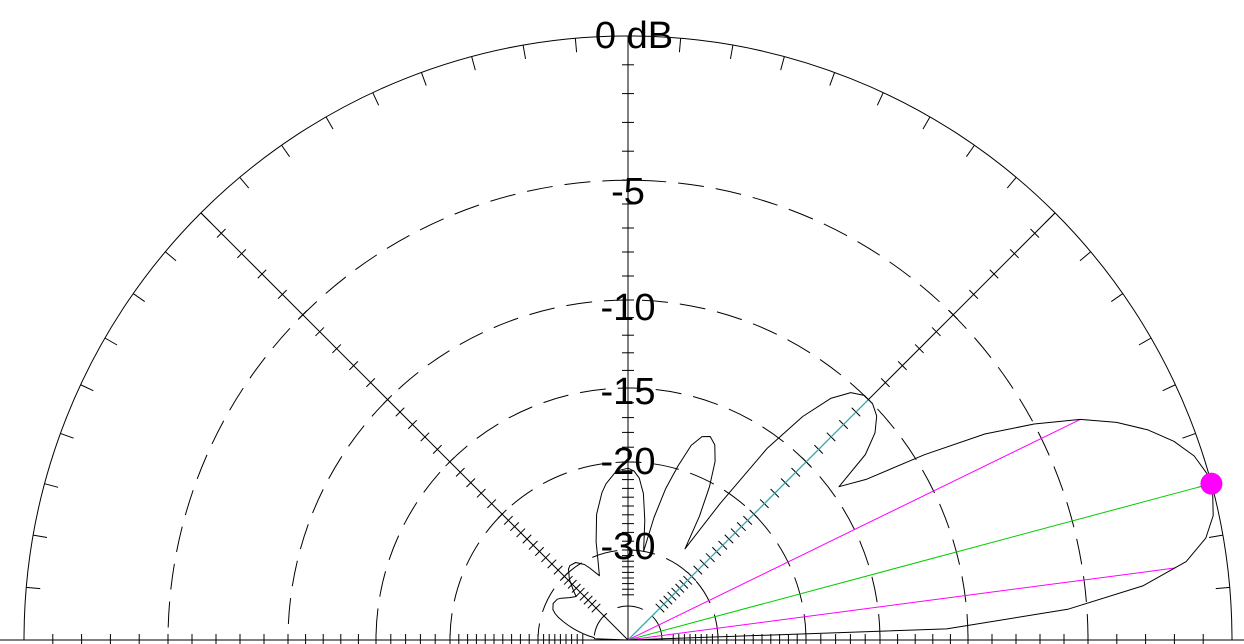 The height and width of the screenshot is (644, 1244). I want to click on ring-label-minus15: -15, so click(628, 392).